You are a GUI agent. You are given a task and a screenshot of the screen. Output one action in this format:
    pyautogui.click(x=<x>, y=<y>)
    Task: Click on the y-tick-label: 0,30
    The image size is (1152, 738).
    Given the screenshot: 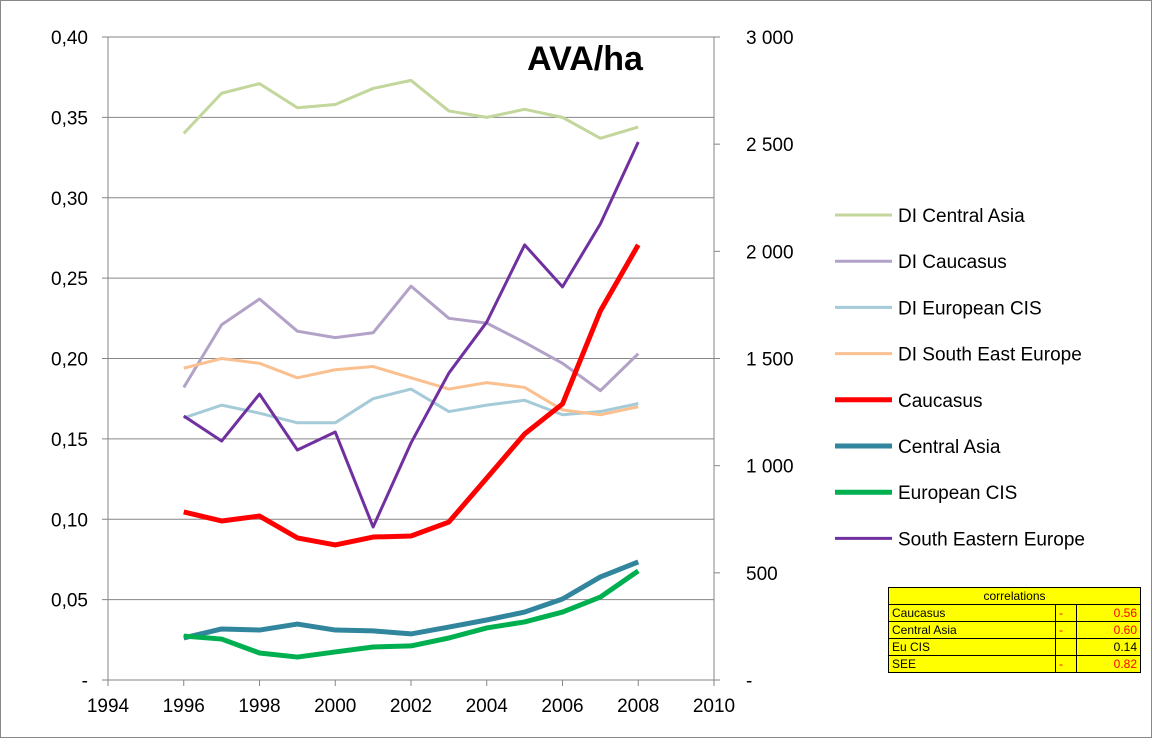 What is the action you would take?
    pyautogui.click(x=69, y=199)
    